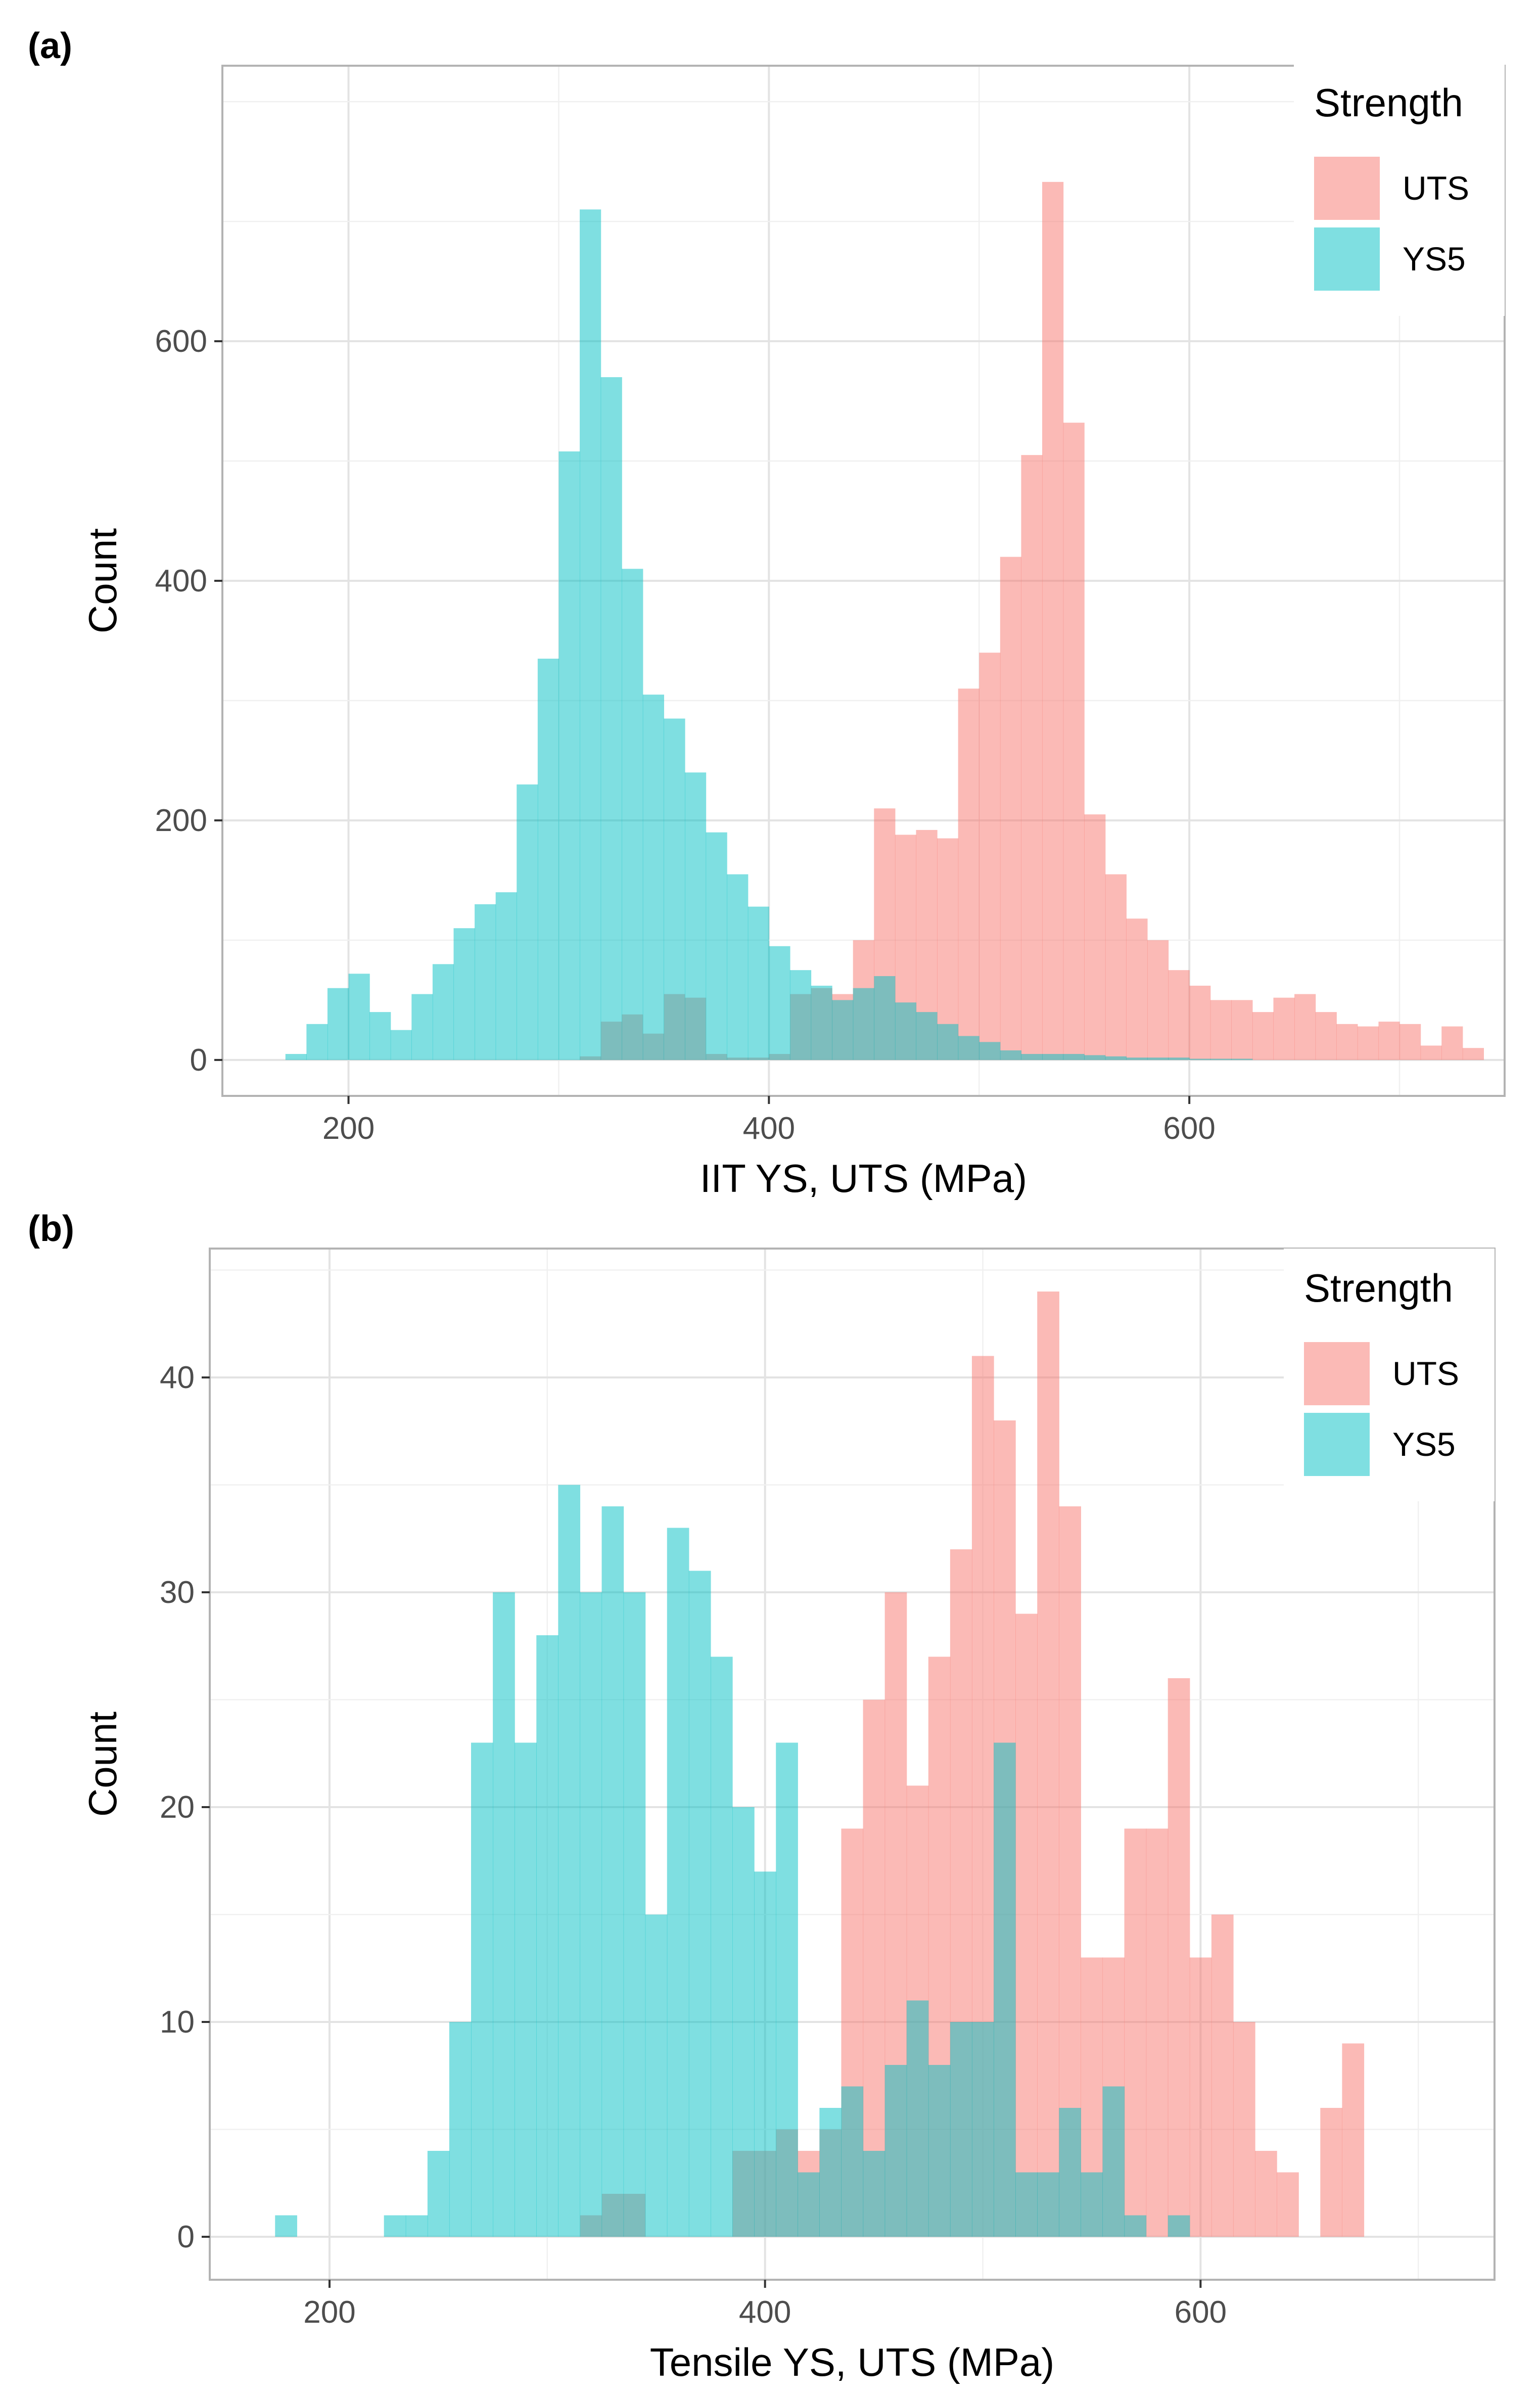 Image resolution: width=1540 pixels, height=2395 pixels. I want to click on y-tick-label: 600, so click(181, 341).